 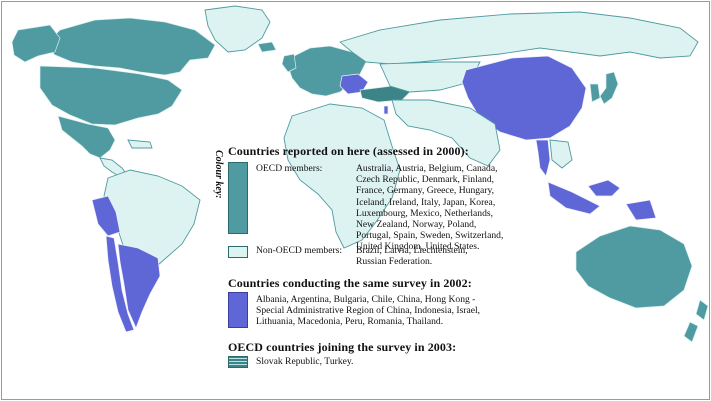 What do you see at coordinates (36, 43) in the screenshot?
I see `alaska` at bounding box center [36, 43].